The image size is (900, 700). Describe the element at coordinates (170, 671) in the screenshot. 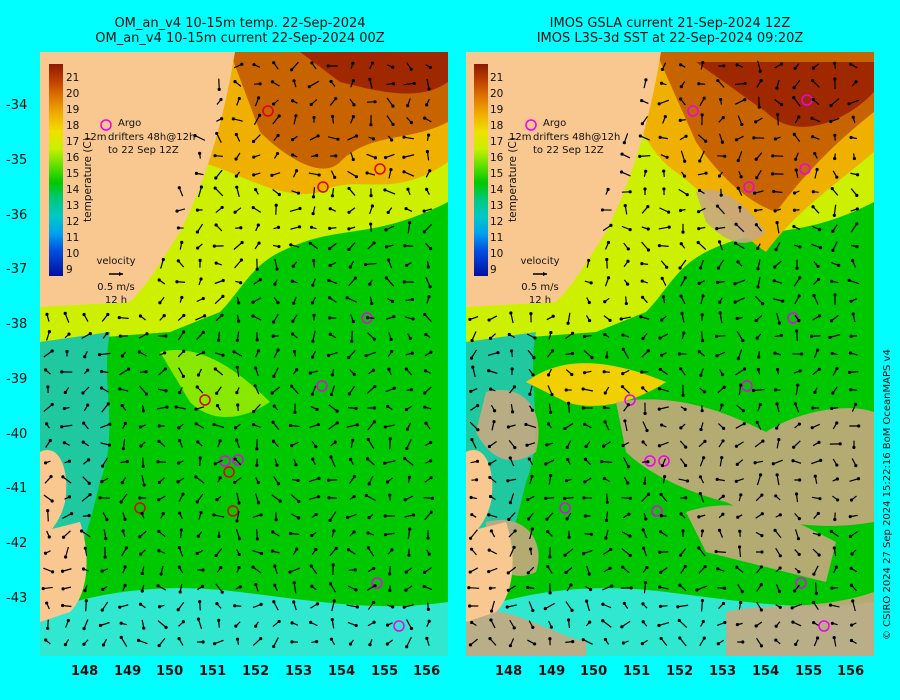

I see `x-label: 150` at that location.